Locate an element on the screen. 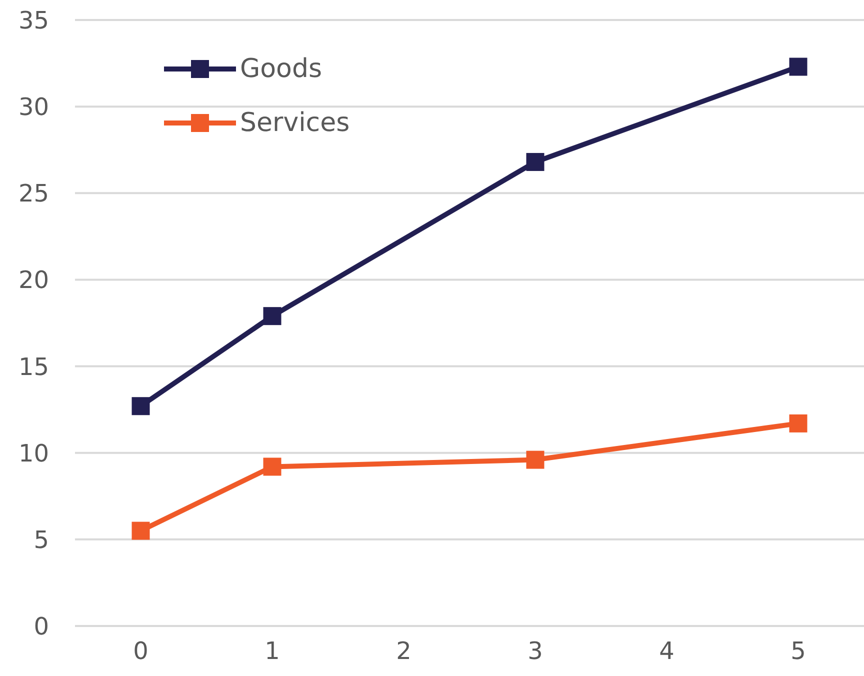 The width and height of the screenshot is (864, 676). x-tick-label: 4 is located at coordinates (666, 651).